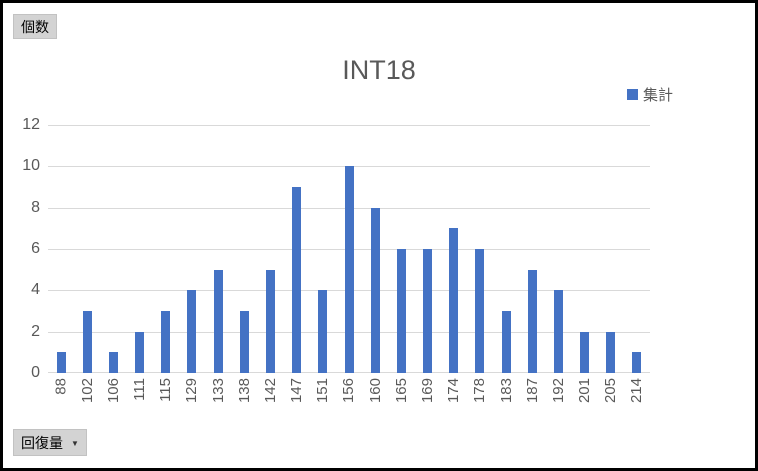 The height and width of the screenshot is (471, 758). What do you see at coordinates (87, 391) in the screenshot?
I see `x-axis-category-label: 102` at bounding box center [87, 391].